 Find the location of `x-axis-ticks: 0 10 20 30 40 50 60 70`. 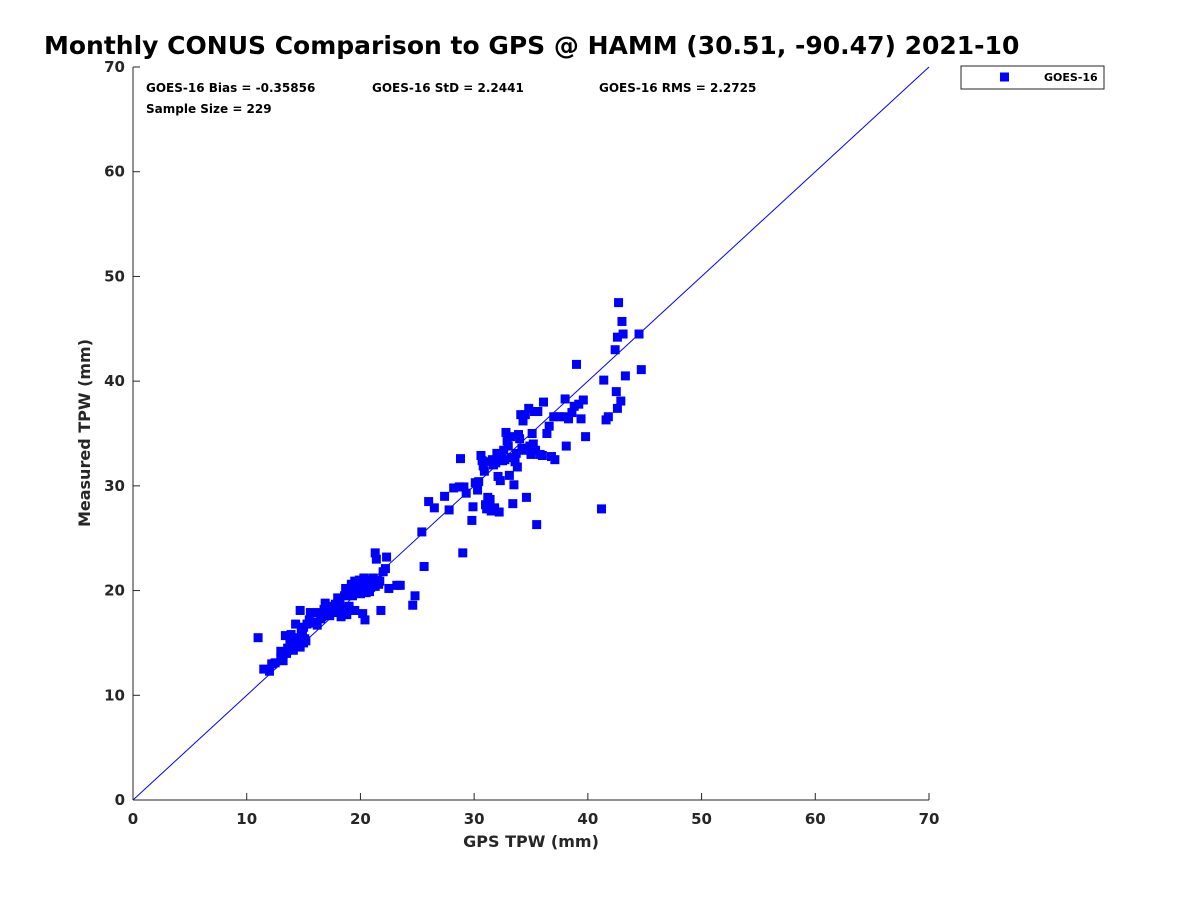

x-axis-ticks: 0 10 20 30 40 50 60 70 is located at coordinates (534, 810).